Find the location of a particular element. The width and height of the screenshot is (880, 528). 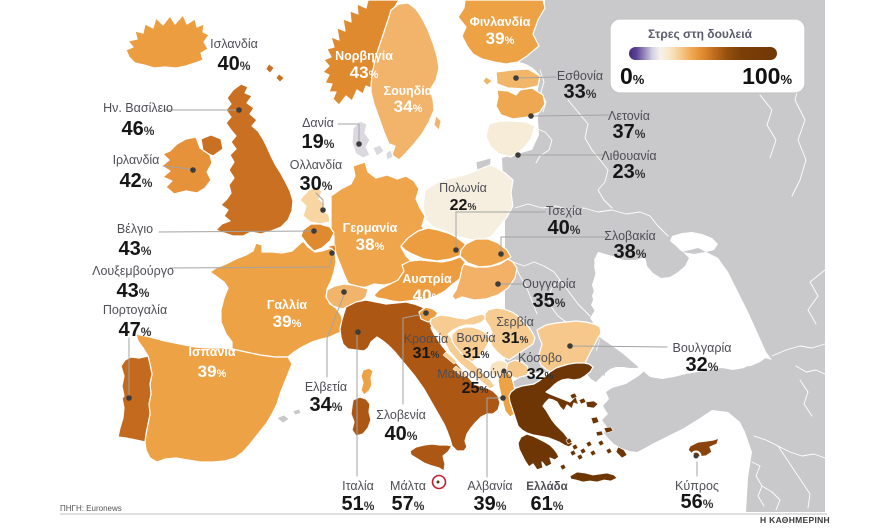

svg-text: Κροατία is located at coordinates (426, 339).